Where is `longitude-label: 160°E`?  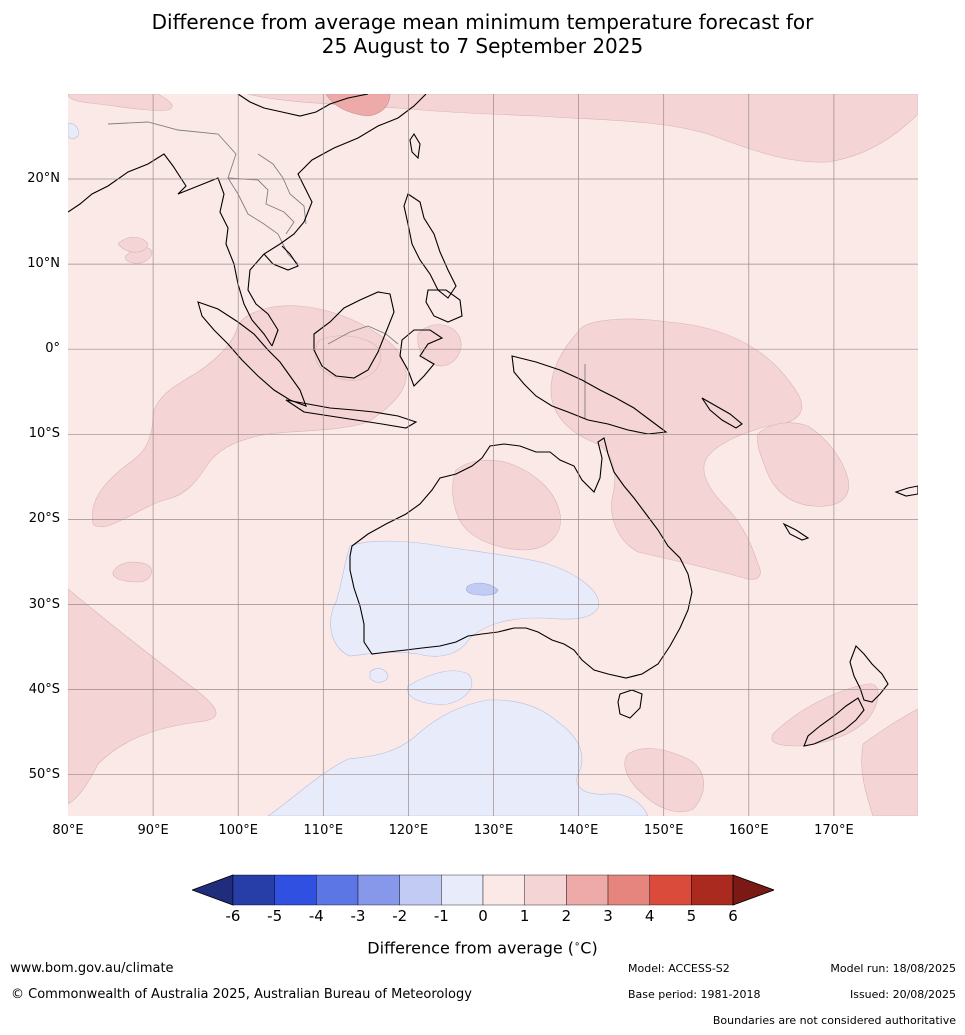 longitude-label: 160°E is located at coordinates (749, 830).